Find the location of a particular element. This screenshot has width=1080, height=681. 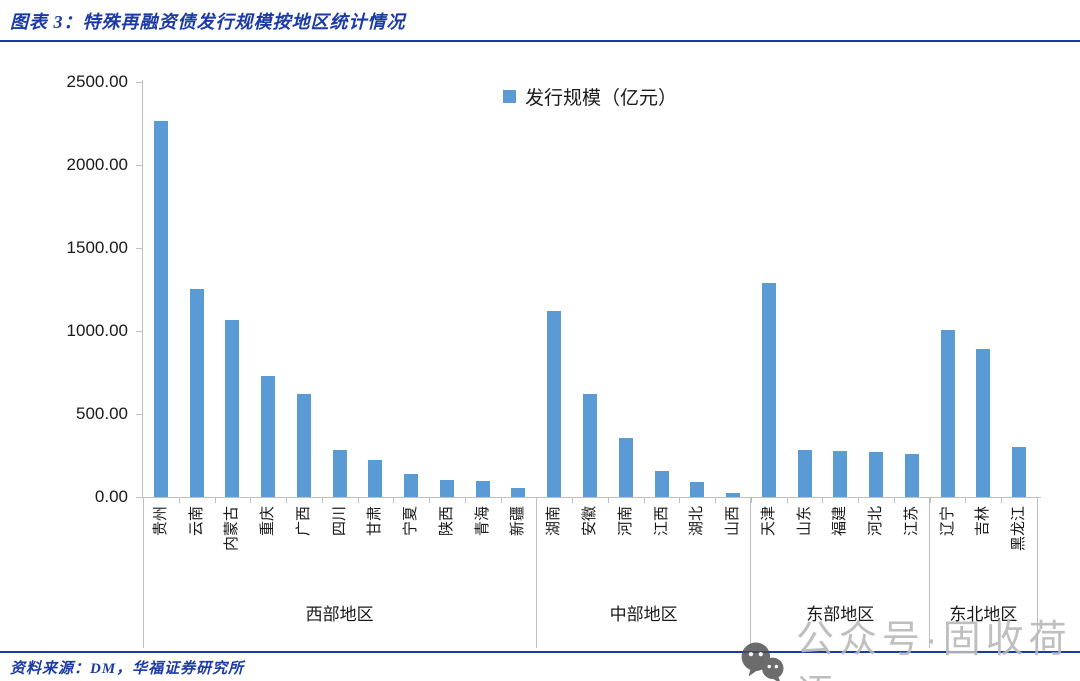

x-axis-label: 山东 is located at coordinates (804, 521).